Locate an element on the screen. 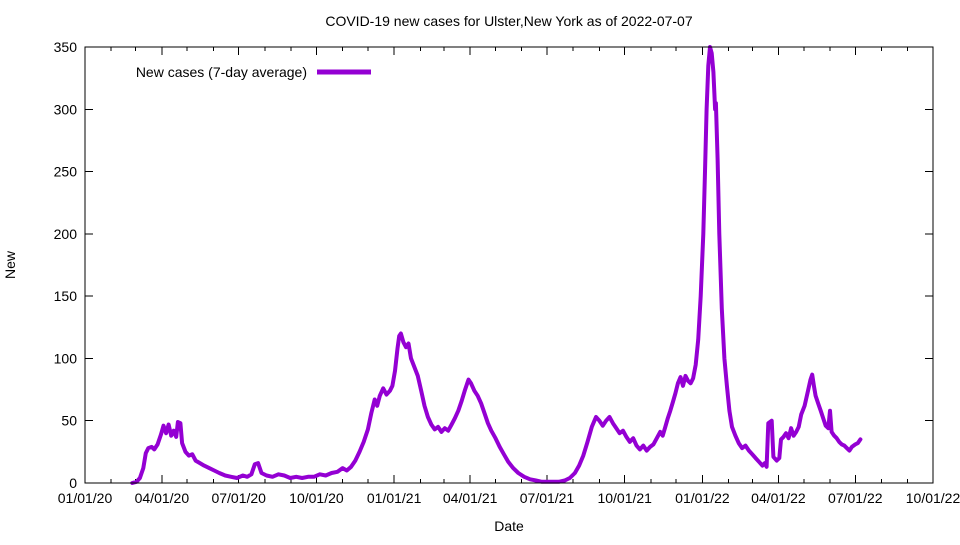 The width and height of the screenshot is (960, 545). x-tick-label: 04/01/22 is located at coordinates (778, 498).